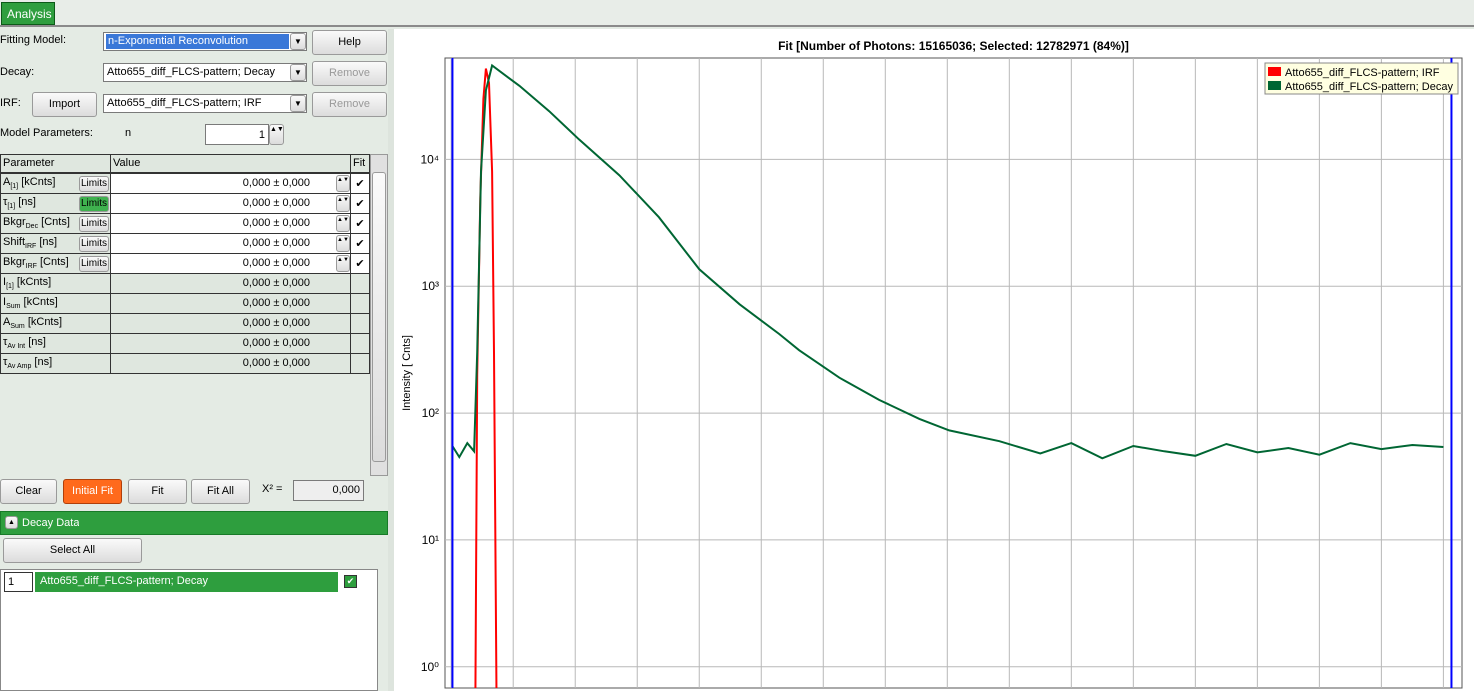  What do you see at coordinates (205, 72) in the screenshot?
I see `decay-dropdown: Atto655_diff_FLCS-pattern; Decay` at bounding box center [205, 72].